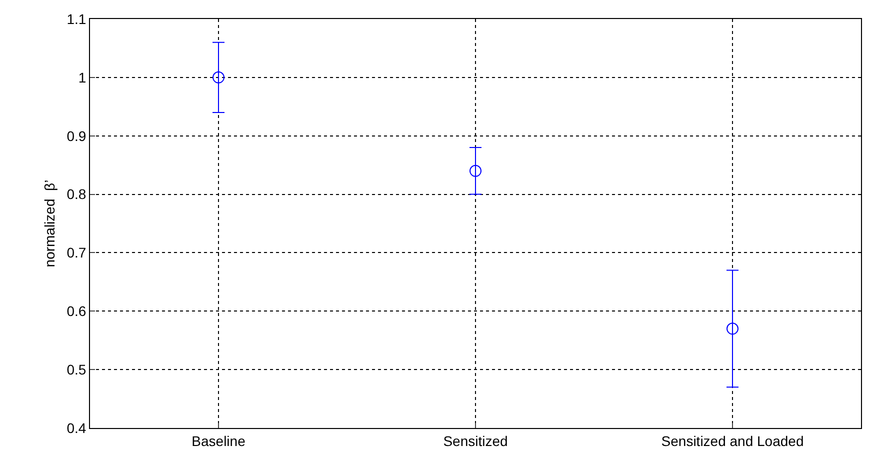 Image resolution: width=880 pixels, height=461 pixels. Describe the element at coordinates (76, 428) in the screenshot. I see `y-tick-label: 0.4` at that location.